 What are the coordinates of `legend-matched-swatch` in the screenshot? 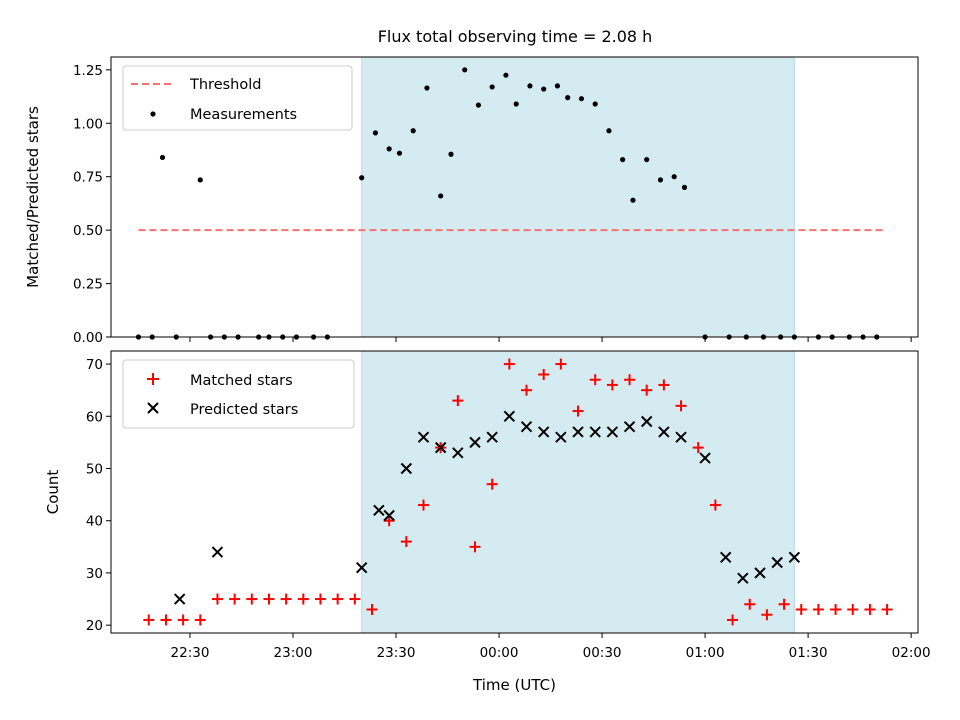 It's located at (153, 379).